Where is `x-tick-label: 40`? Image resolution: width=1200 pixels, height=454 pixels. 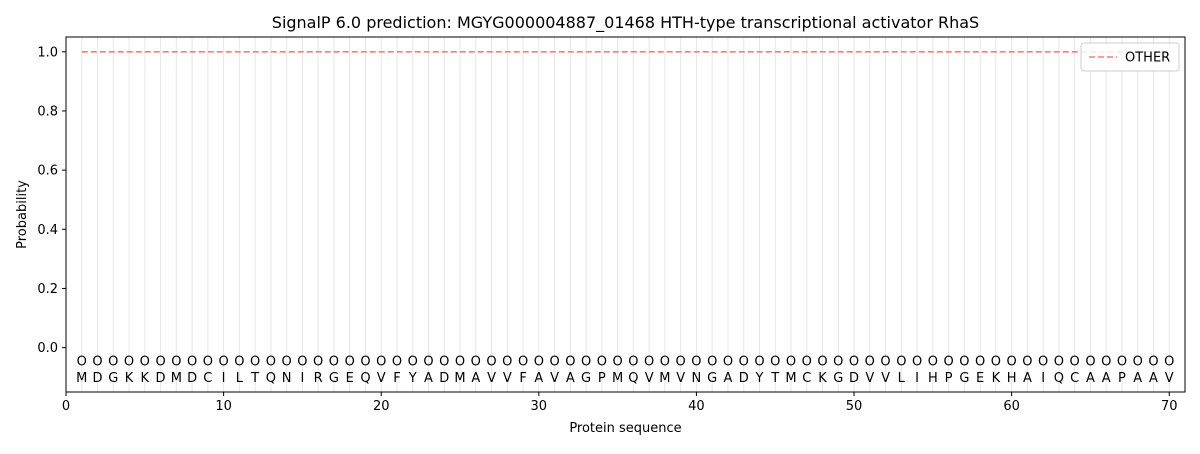
x-tick-label: 40 is located at coordinates (696, 406).